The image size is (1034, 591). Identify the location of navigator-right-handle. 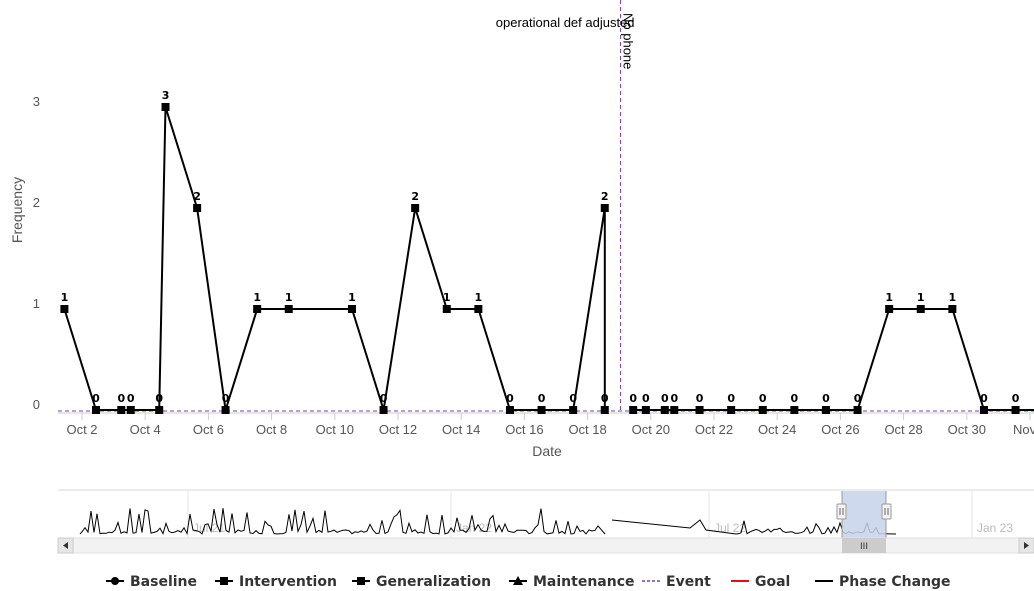
(886, 511).